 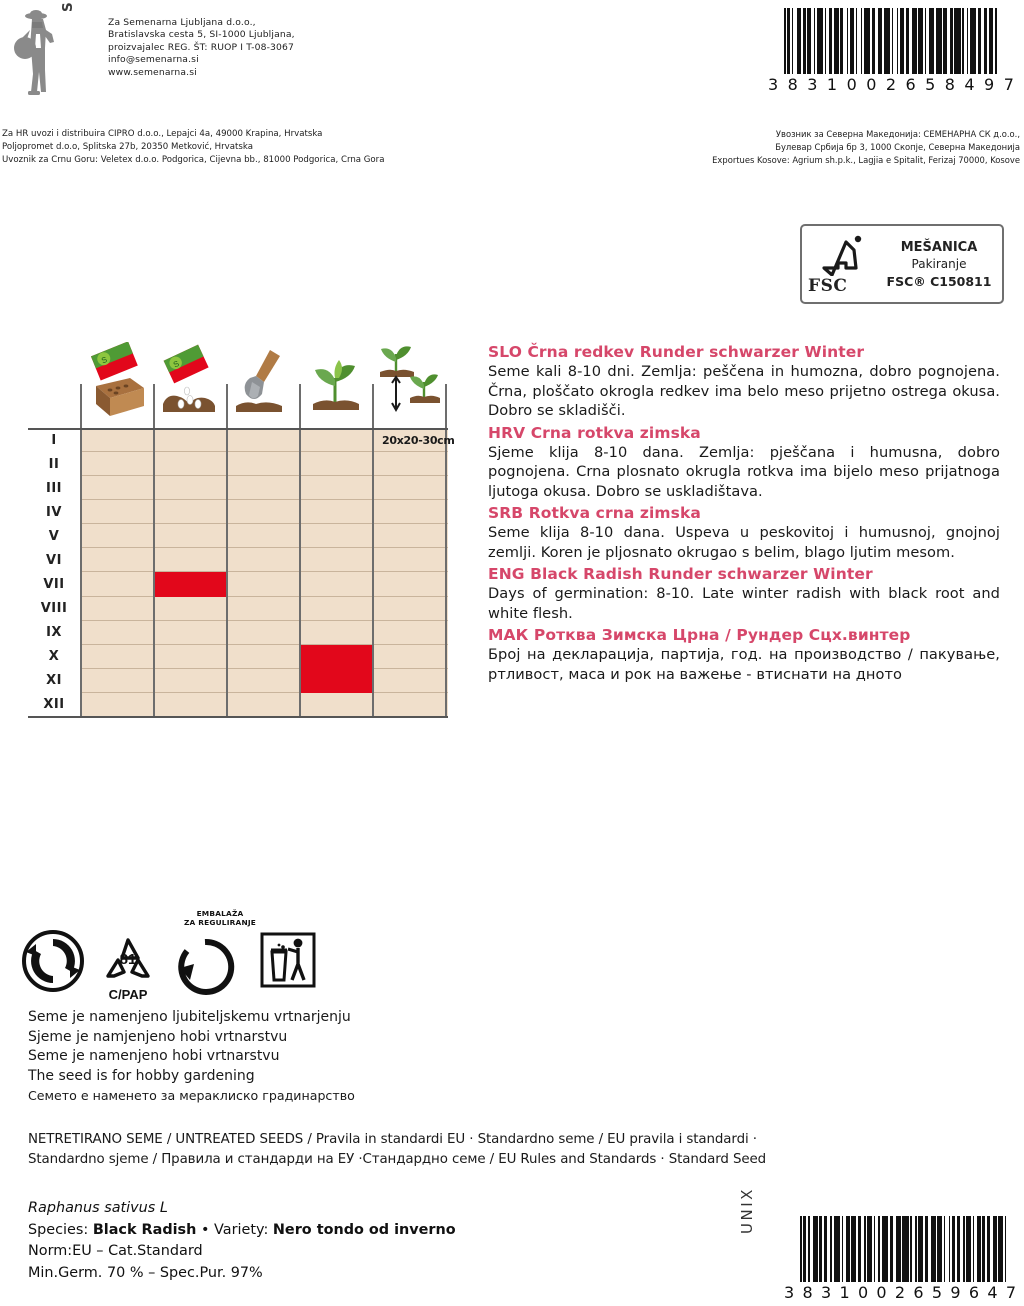 What do you see at coordinates (153, 60) in the screenshot?
I see `company-email: info@semenarna.si` at bounding box center [153, 60].